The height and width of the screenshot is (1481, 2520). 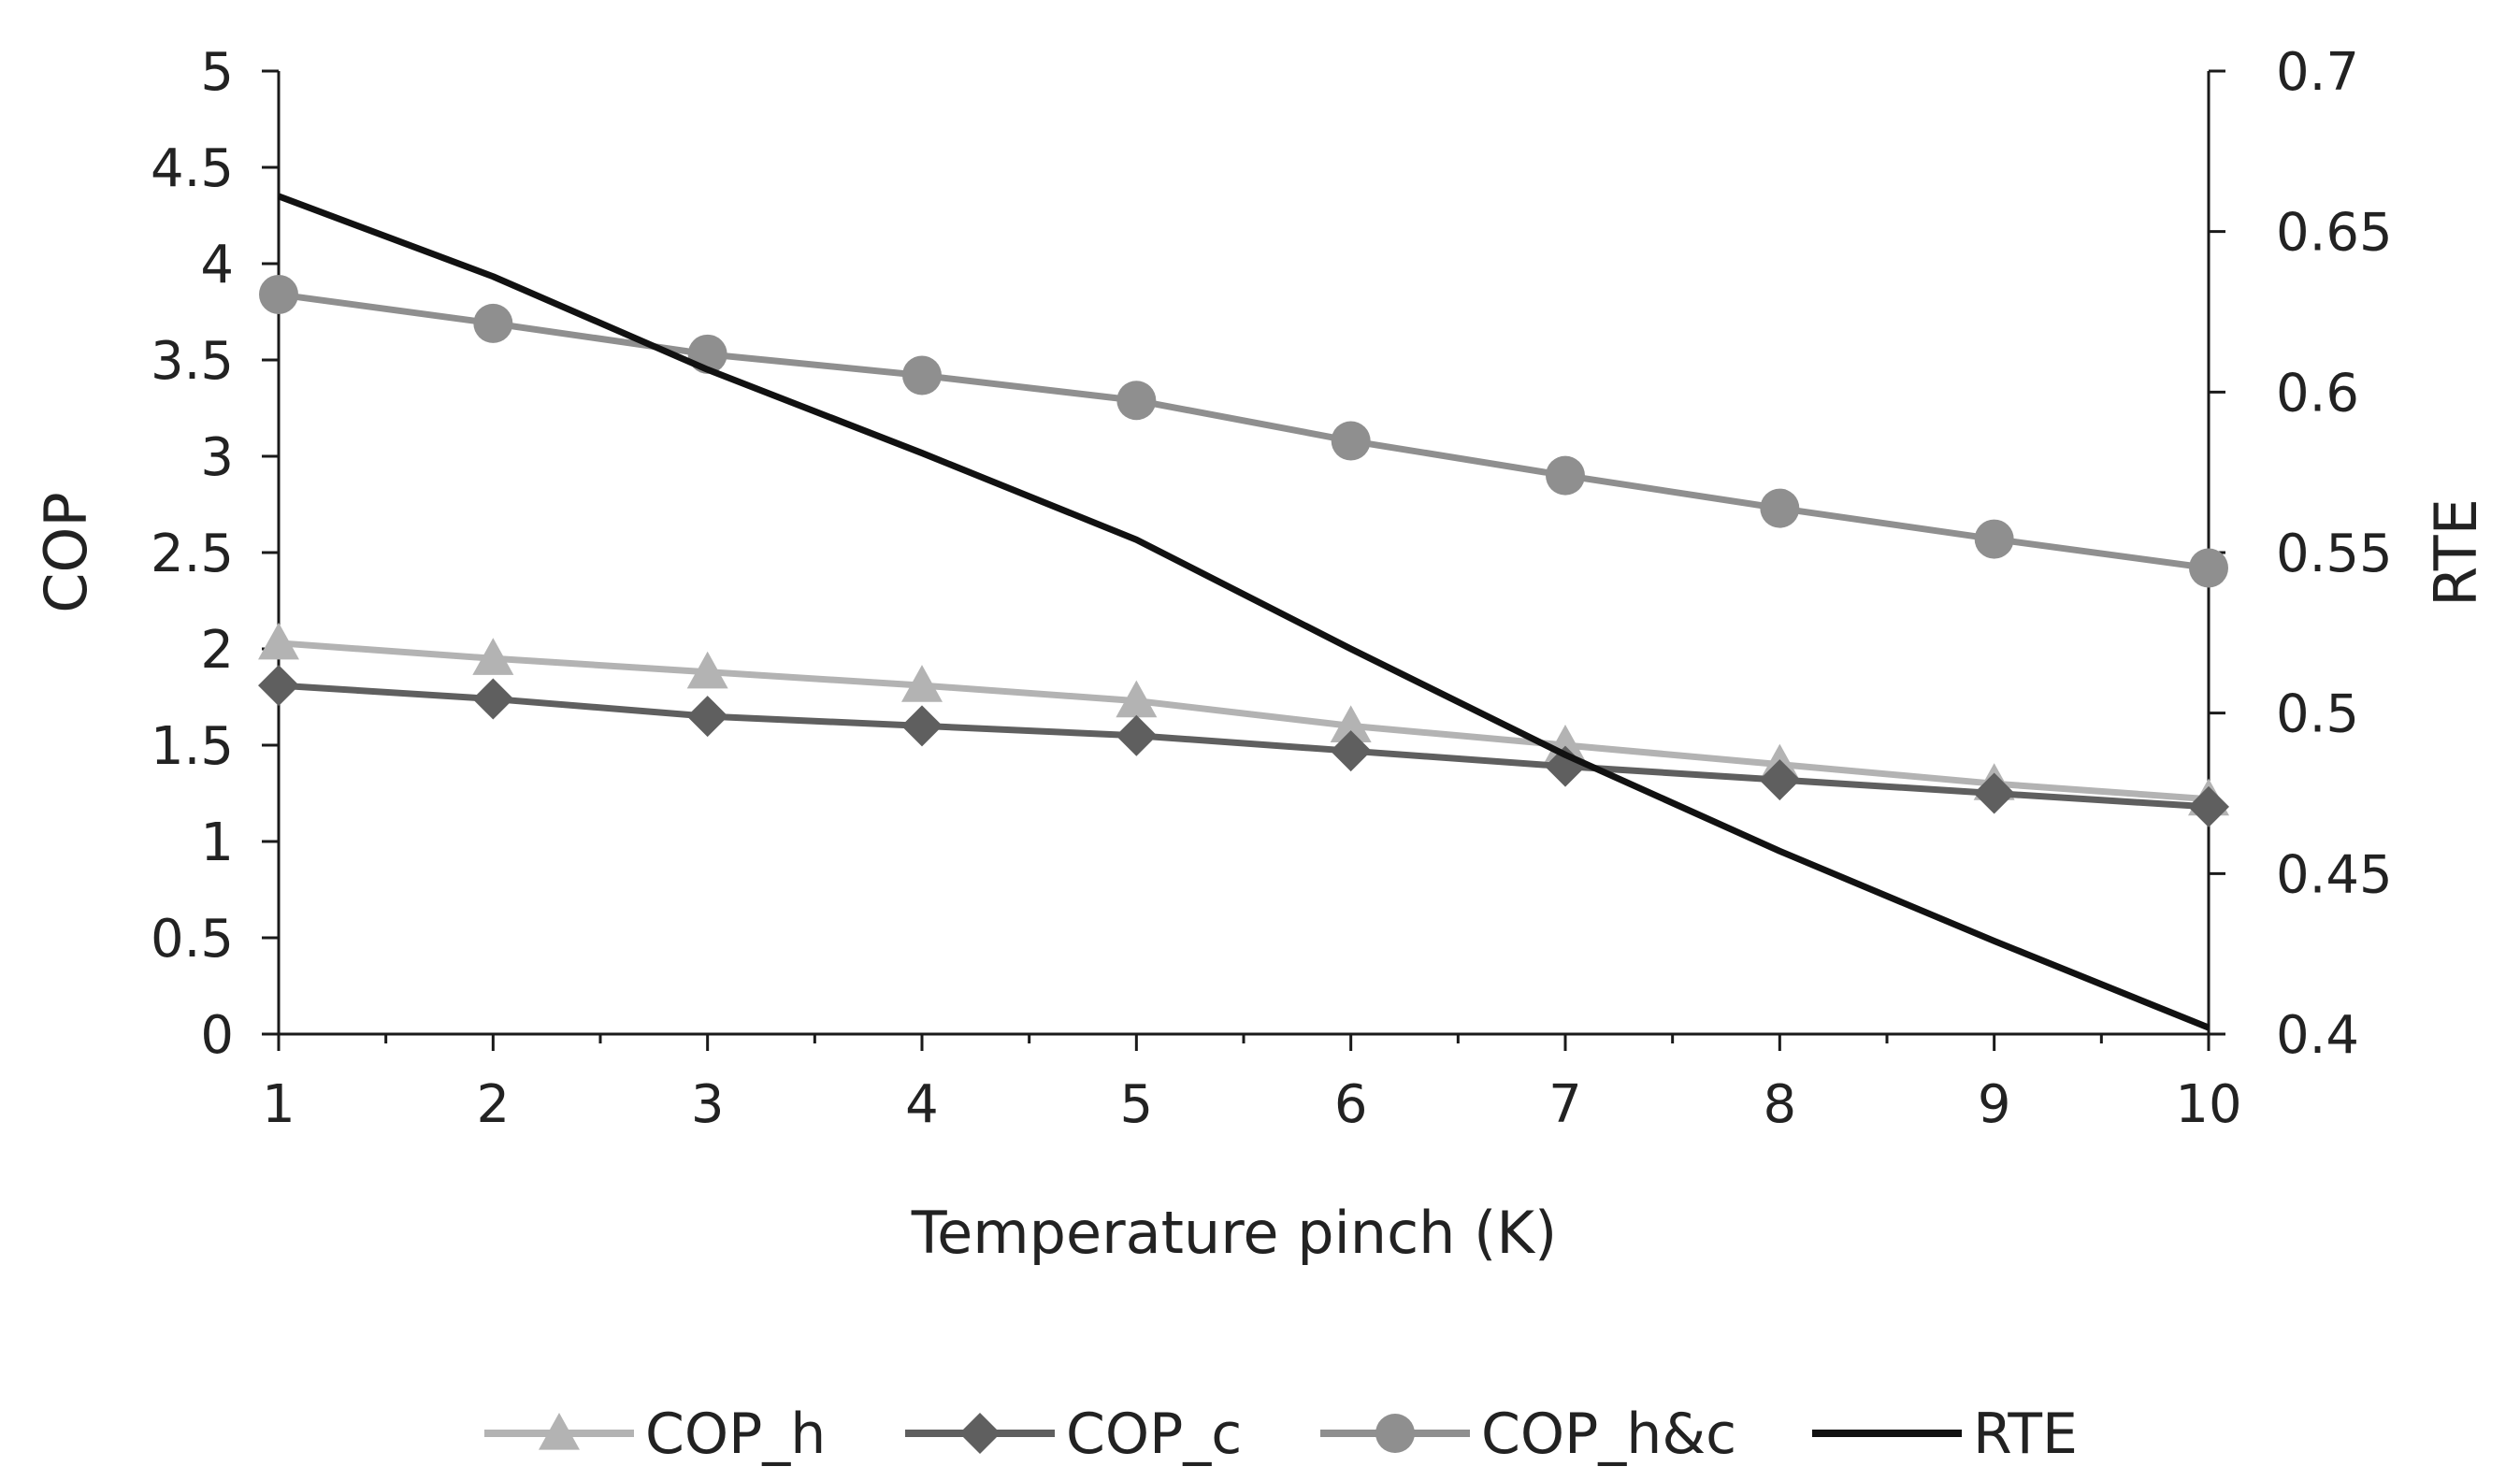 I want to click on y-tick-label: 2, so click(x=217, y=650).